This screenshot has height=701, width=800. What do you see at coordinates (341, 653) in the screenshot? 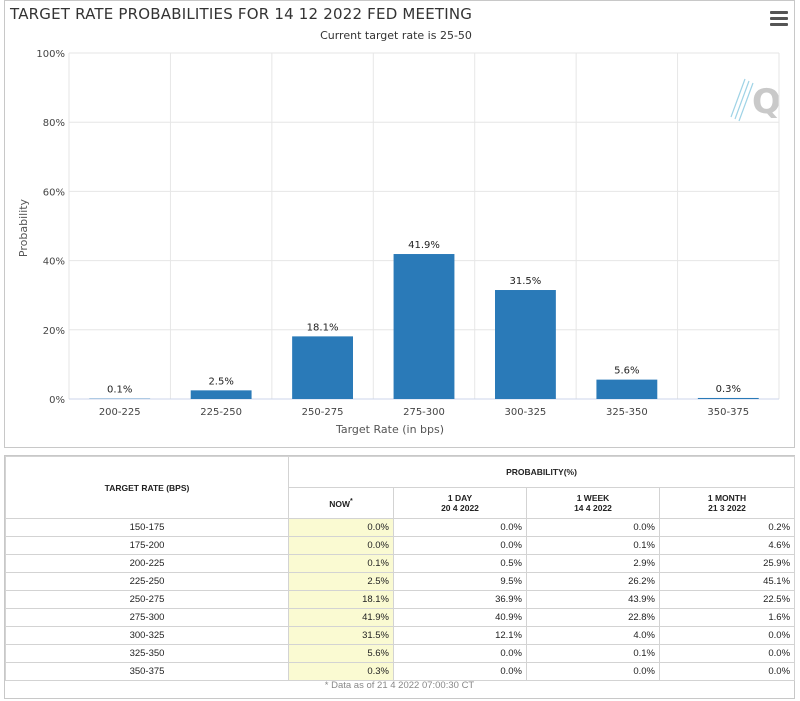
I see `now-cell: 5.6%` at bounding box center [341, 653].